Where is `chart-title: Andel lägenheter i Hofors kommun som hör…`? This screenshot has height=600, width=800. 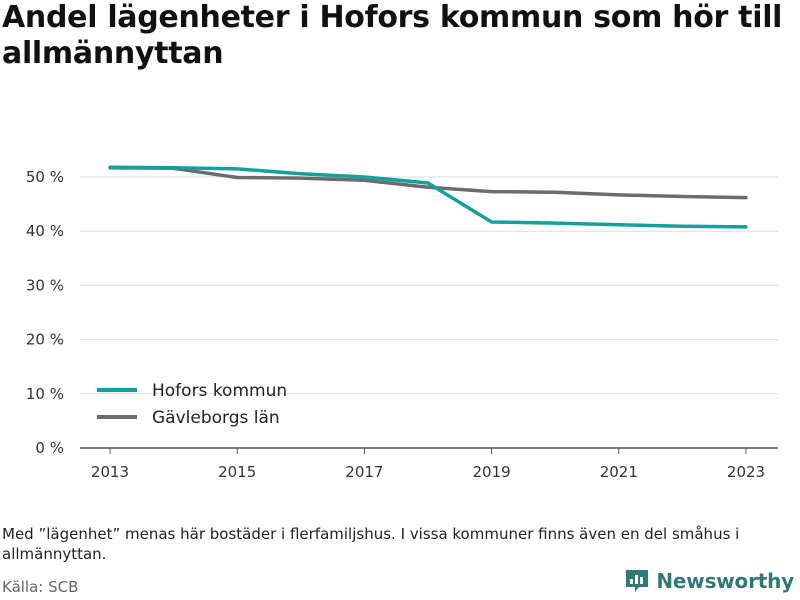 chart-title: Andel lägenheter i Hofors kommun som hör… is located at coordinates (392, 35).